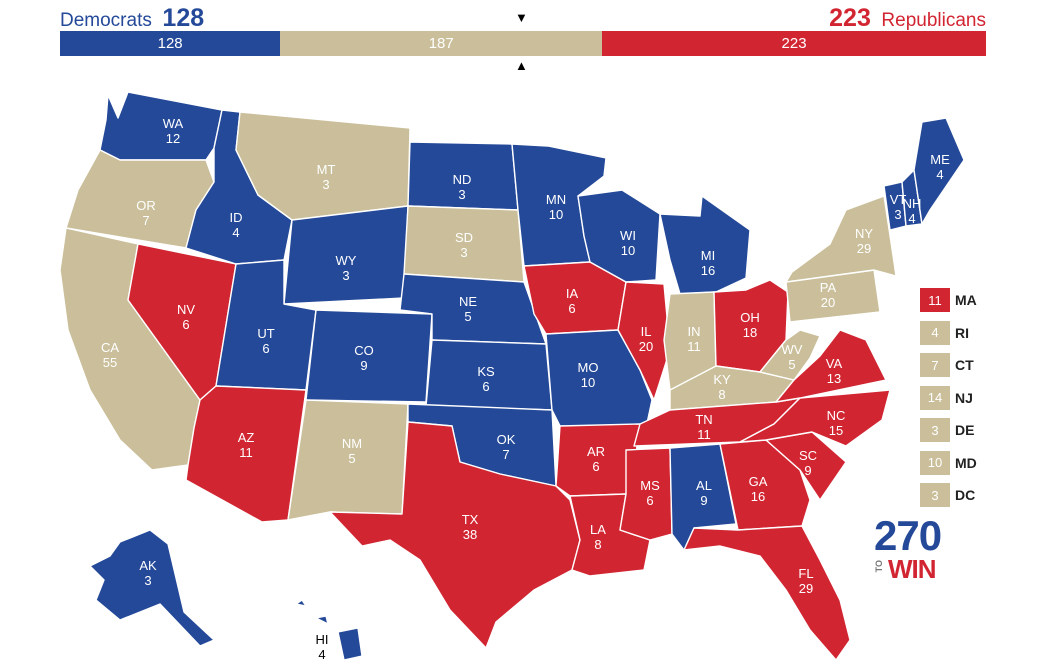 This screenshot has width=1050, height=670. Describe the element at coordinates (935, 462) in the screenshot. I see `small-state-ev-md: 10` at that location.